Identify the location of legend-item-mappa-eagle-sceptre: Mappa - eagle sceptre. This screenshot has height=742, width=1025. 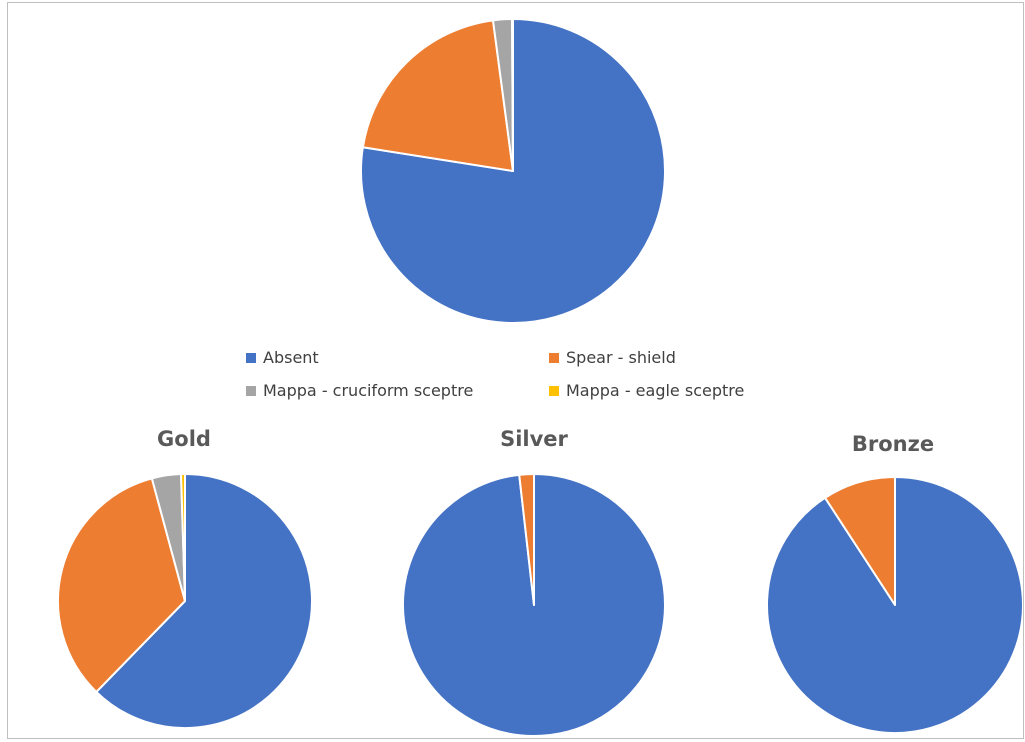
(646, 390).